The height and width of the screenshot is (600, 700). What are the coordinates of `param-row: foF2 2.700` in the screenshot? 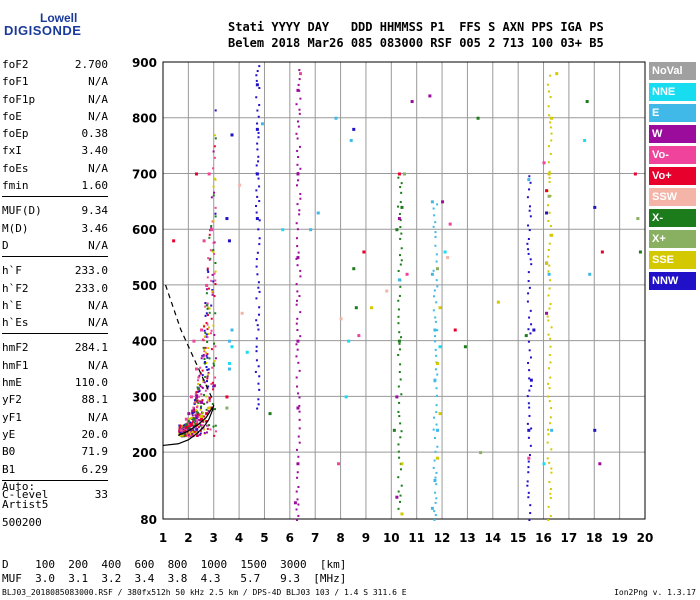 It's located at (55, 64).